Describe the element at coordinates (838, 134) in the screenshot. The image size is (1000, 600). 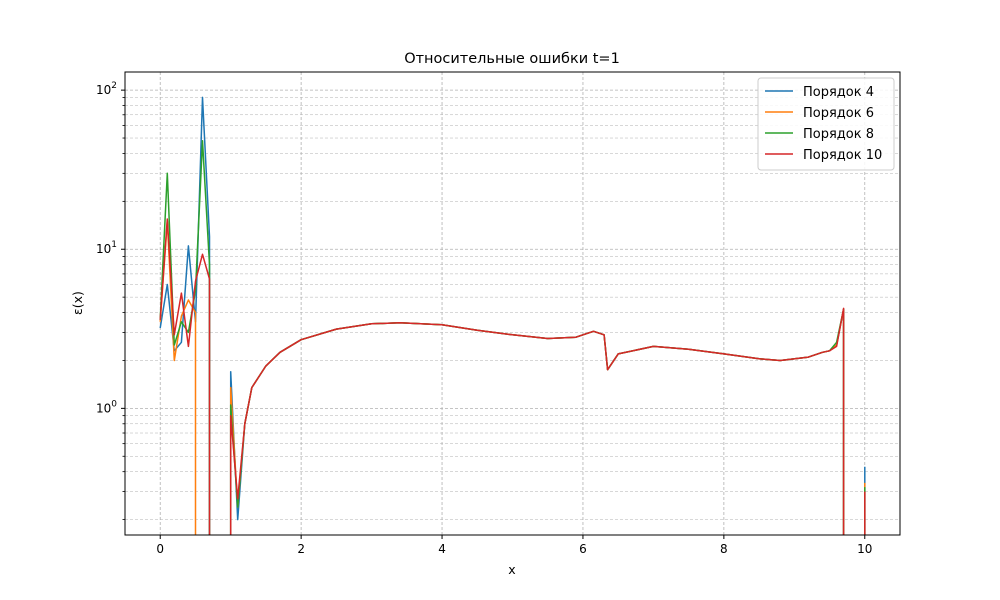
I see `legend-label: Порядок 8` at that location.